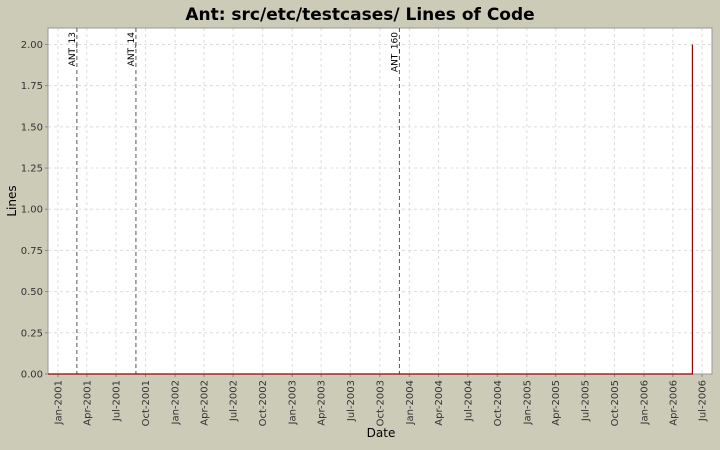  What do you see at coordinates (146, 403) in the screenshot?
I see `x-tick-label: Oct-2001` at bounding box center [146, 403].